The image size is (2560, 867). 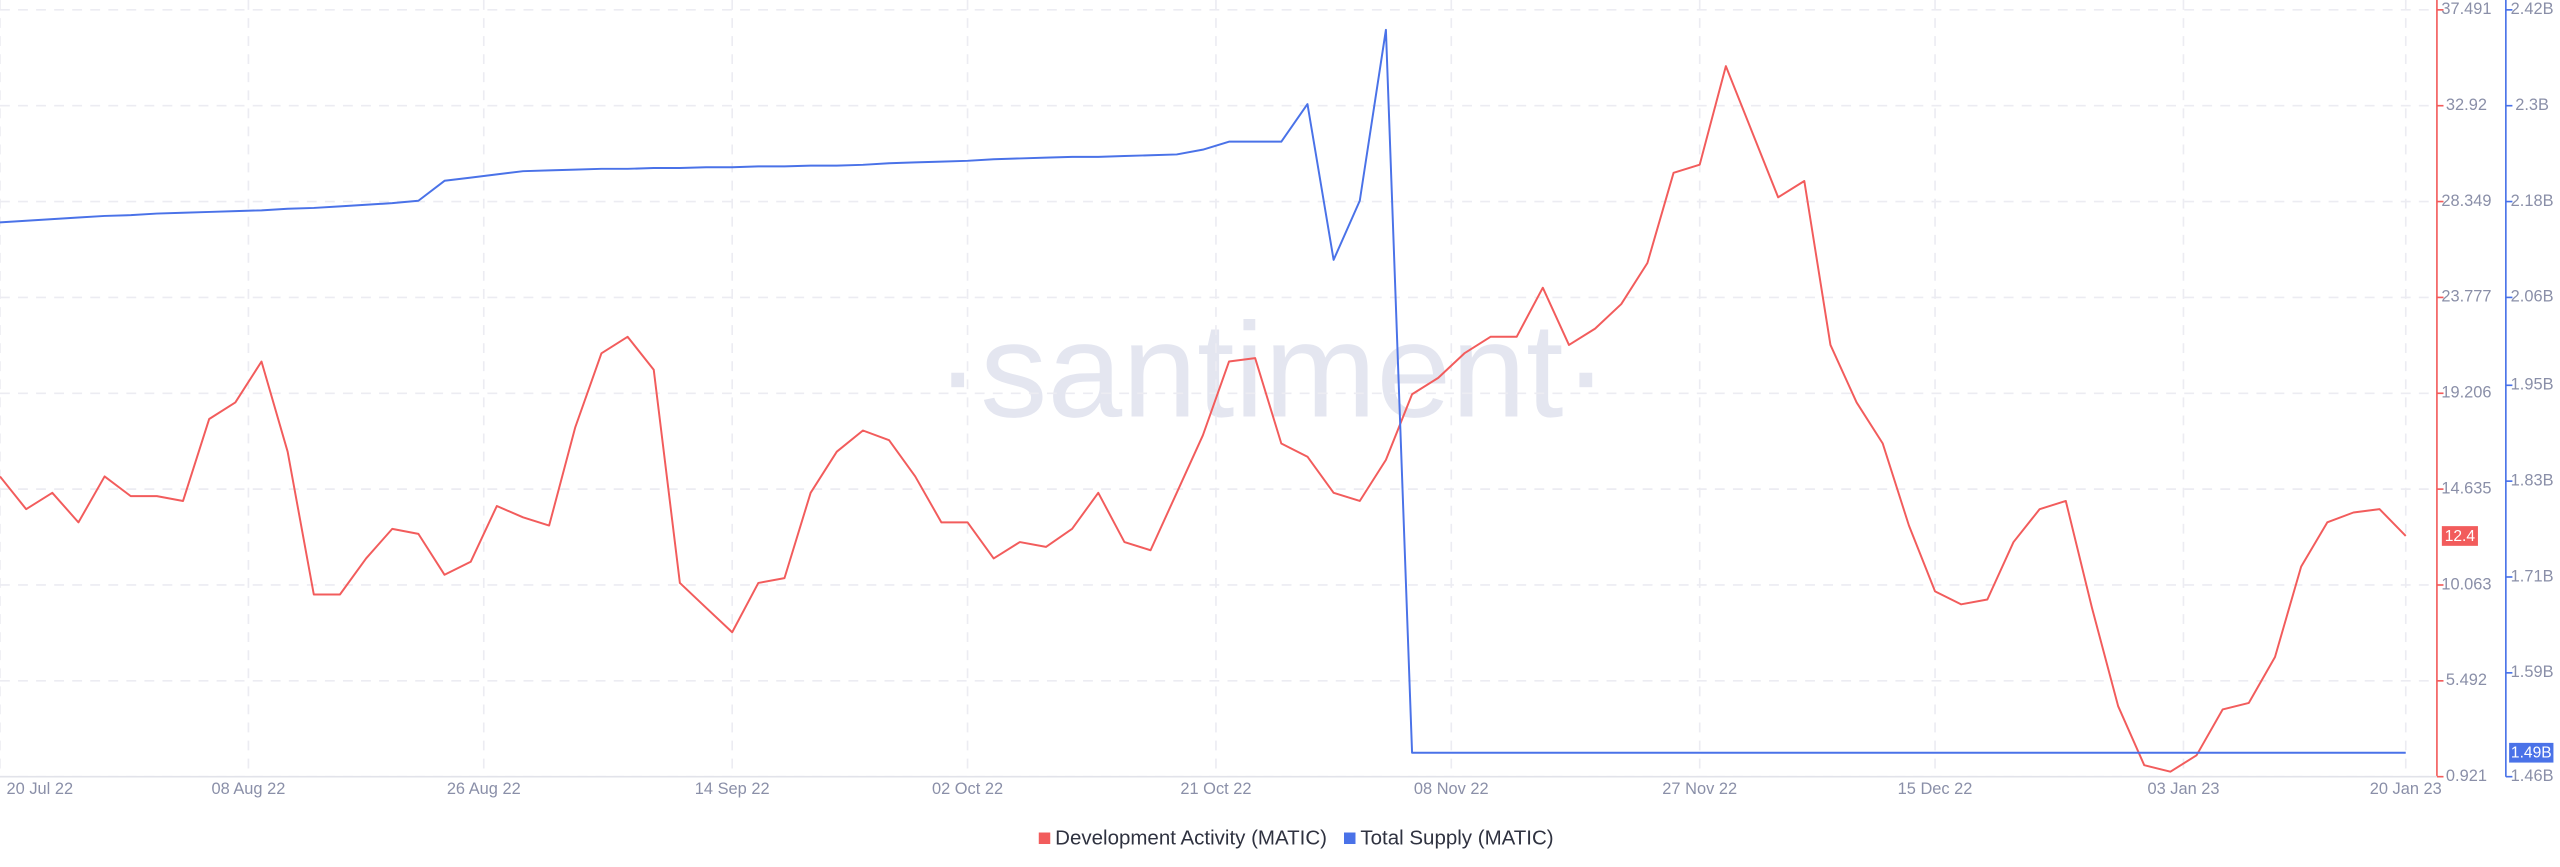 What do you see at coordinates (2466, 776) in the screenshot?
I see `y-tick-label: 0.921` at bounding box center [2466, 776].